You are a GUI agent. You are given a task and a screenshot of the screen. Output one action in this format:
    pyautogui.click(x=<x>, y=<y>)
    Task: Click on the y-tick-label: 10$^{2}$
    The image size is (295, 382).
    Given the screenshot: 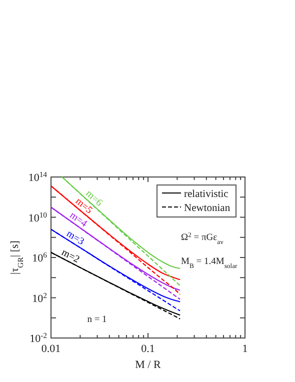 What is the action you would take?
    pyautogui.click(x=40, y=297)
    